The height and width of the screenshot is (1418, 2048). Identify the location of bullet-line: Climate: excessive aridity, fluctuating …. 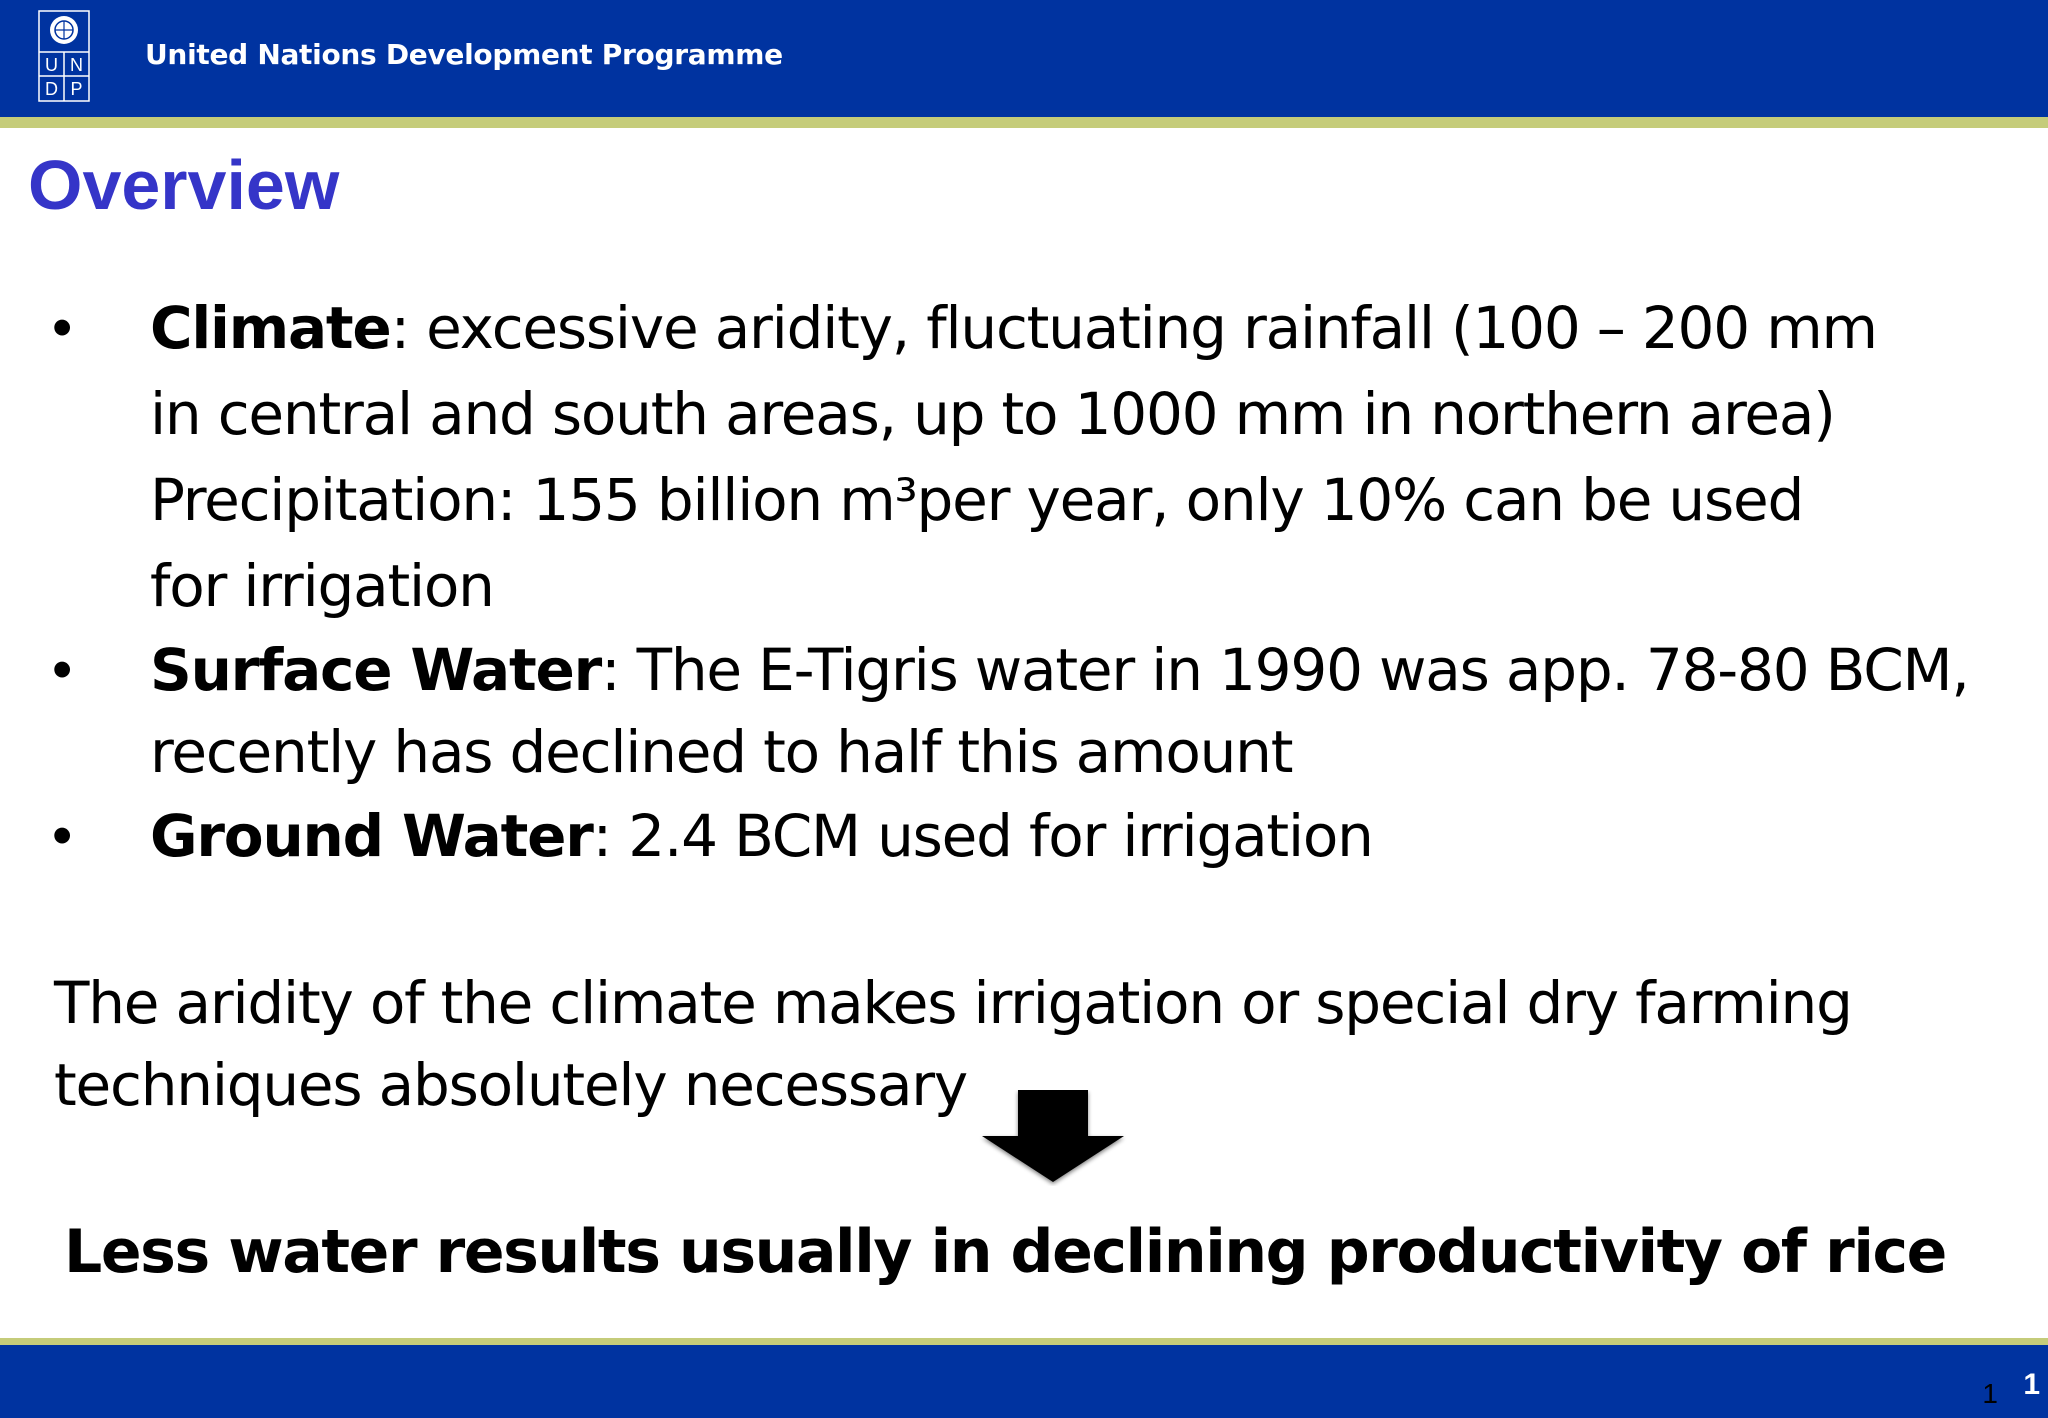
(1076, 328).